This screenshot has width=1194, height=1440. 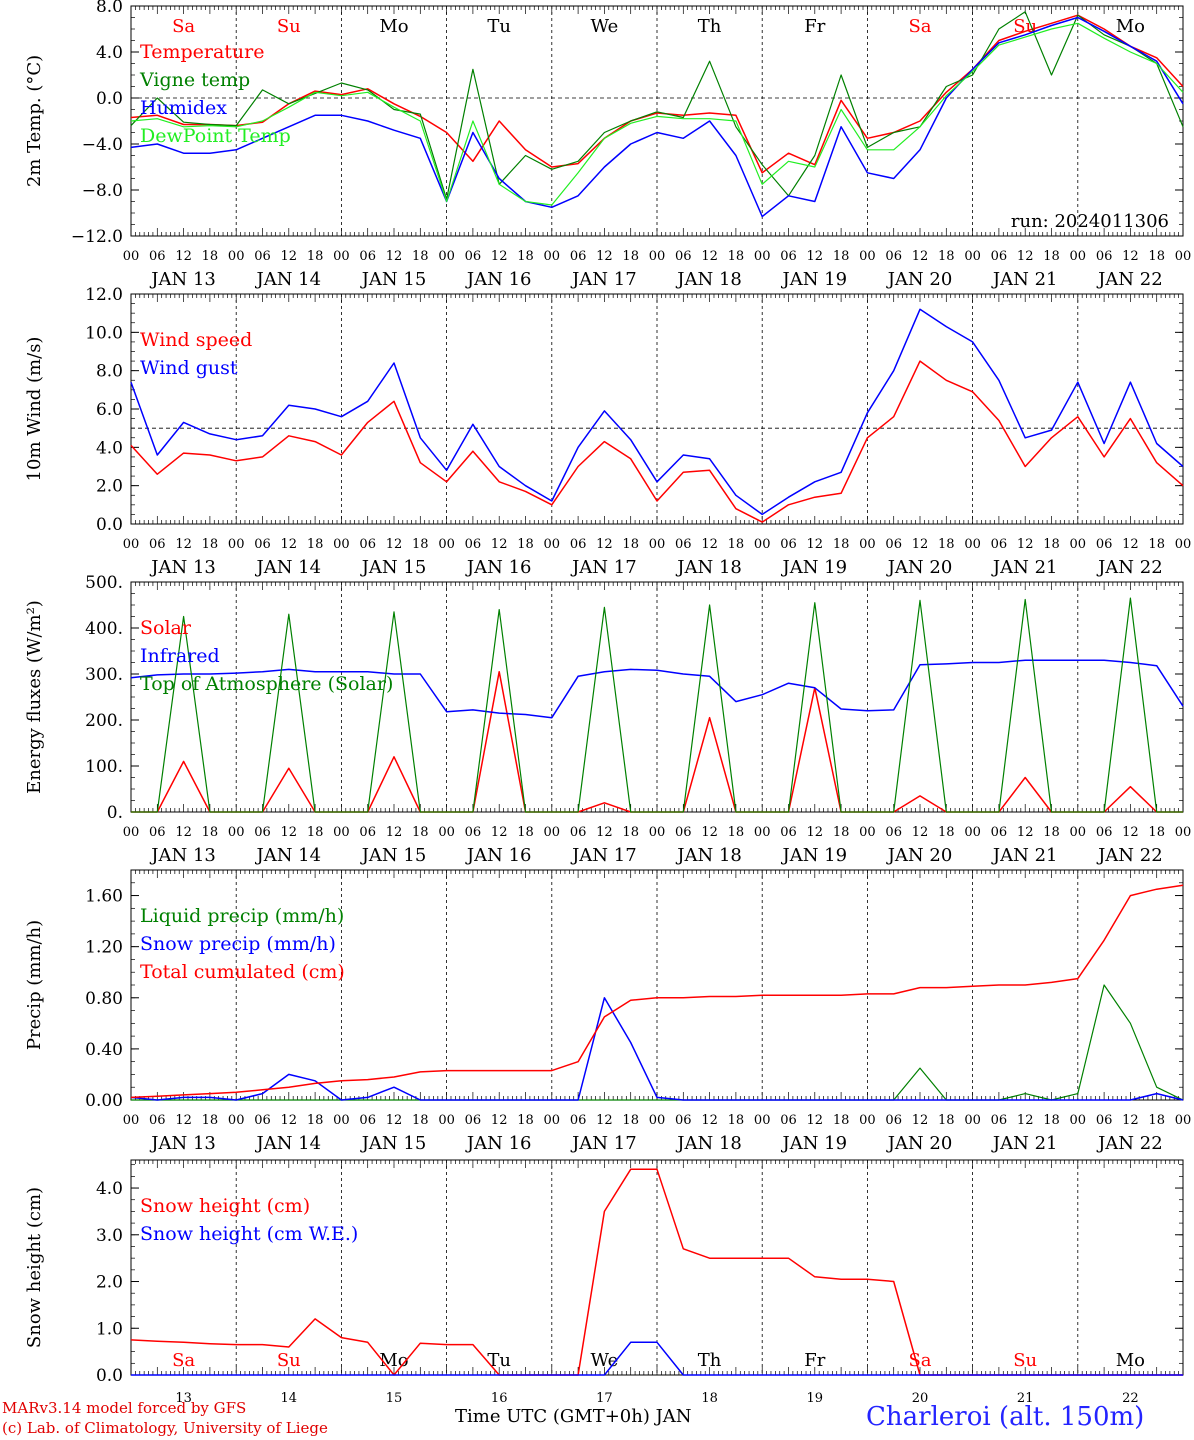 What do you see at coordinates (34, 697) in the screenshot?
I see `y-axis-label: Energy fluxes (W/m²)` at bounding box center [34, 697].